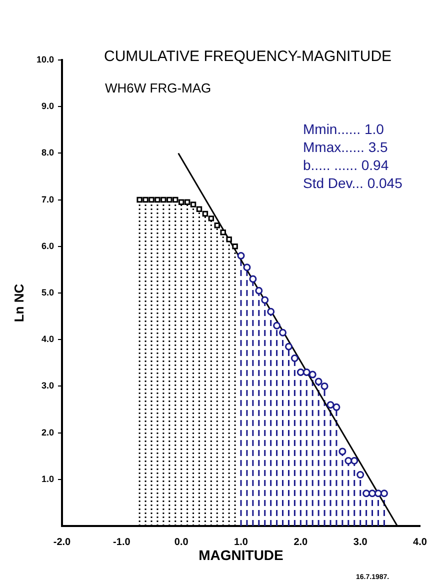  Describe the element at coordinates (241, 554) in the screenshot. I see `x-axis-title: MAGNITUDE` at that location.